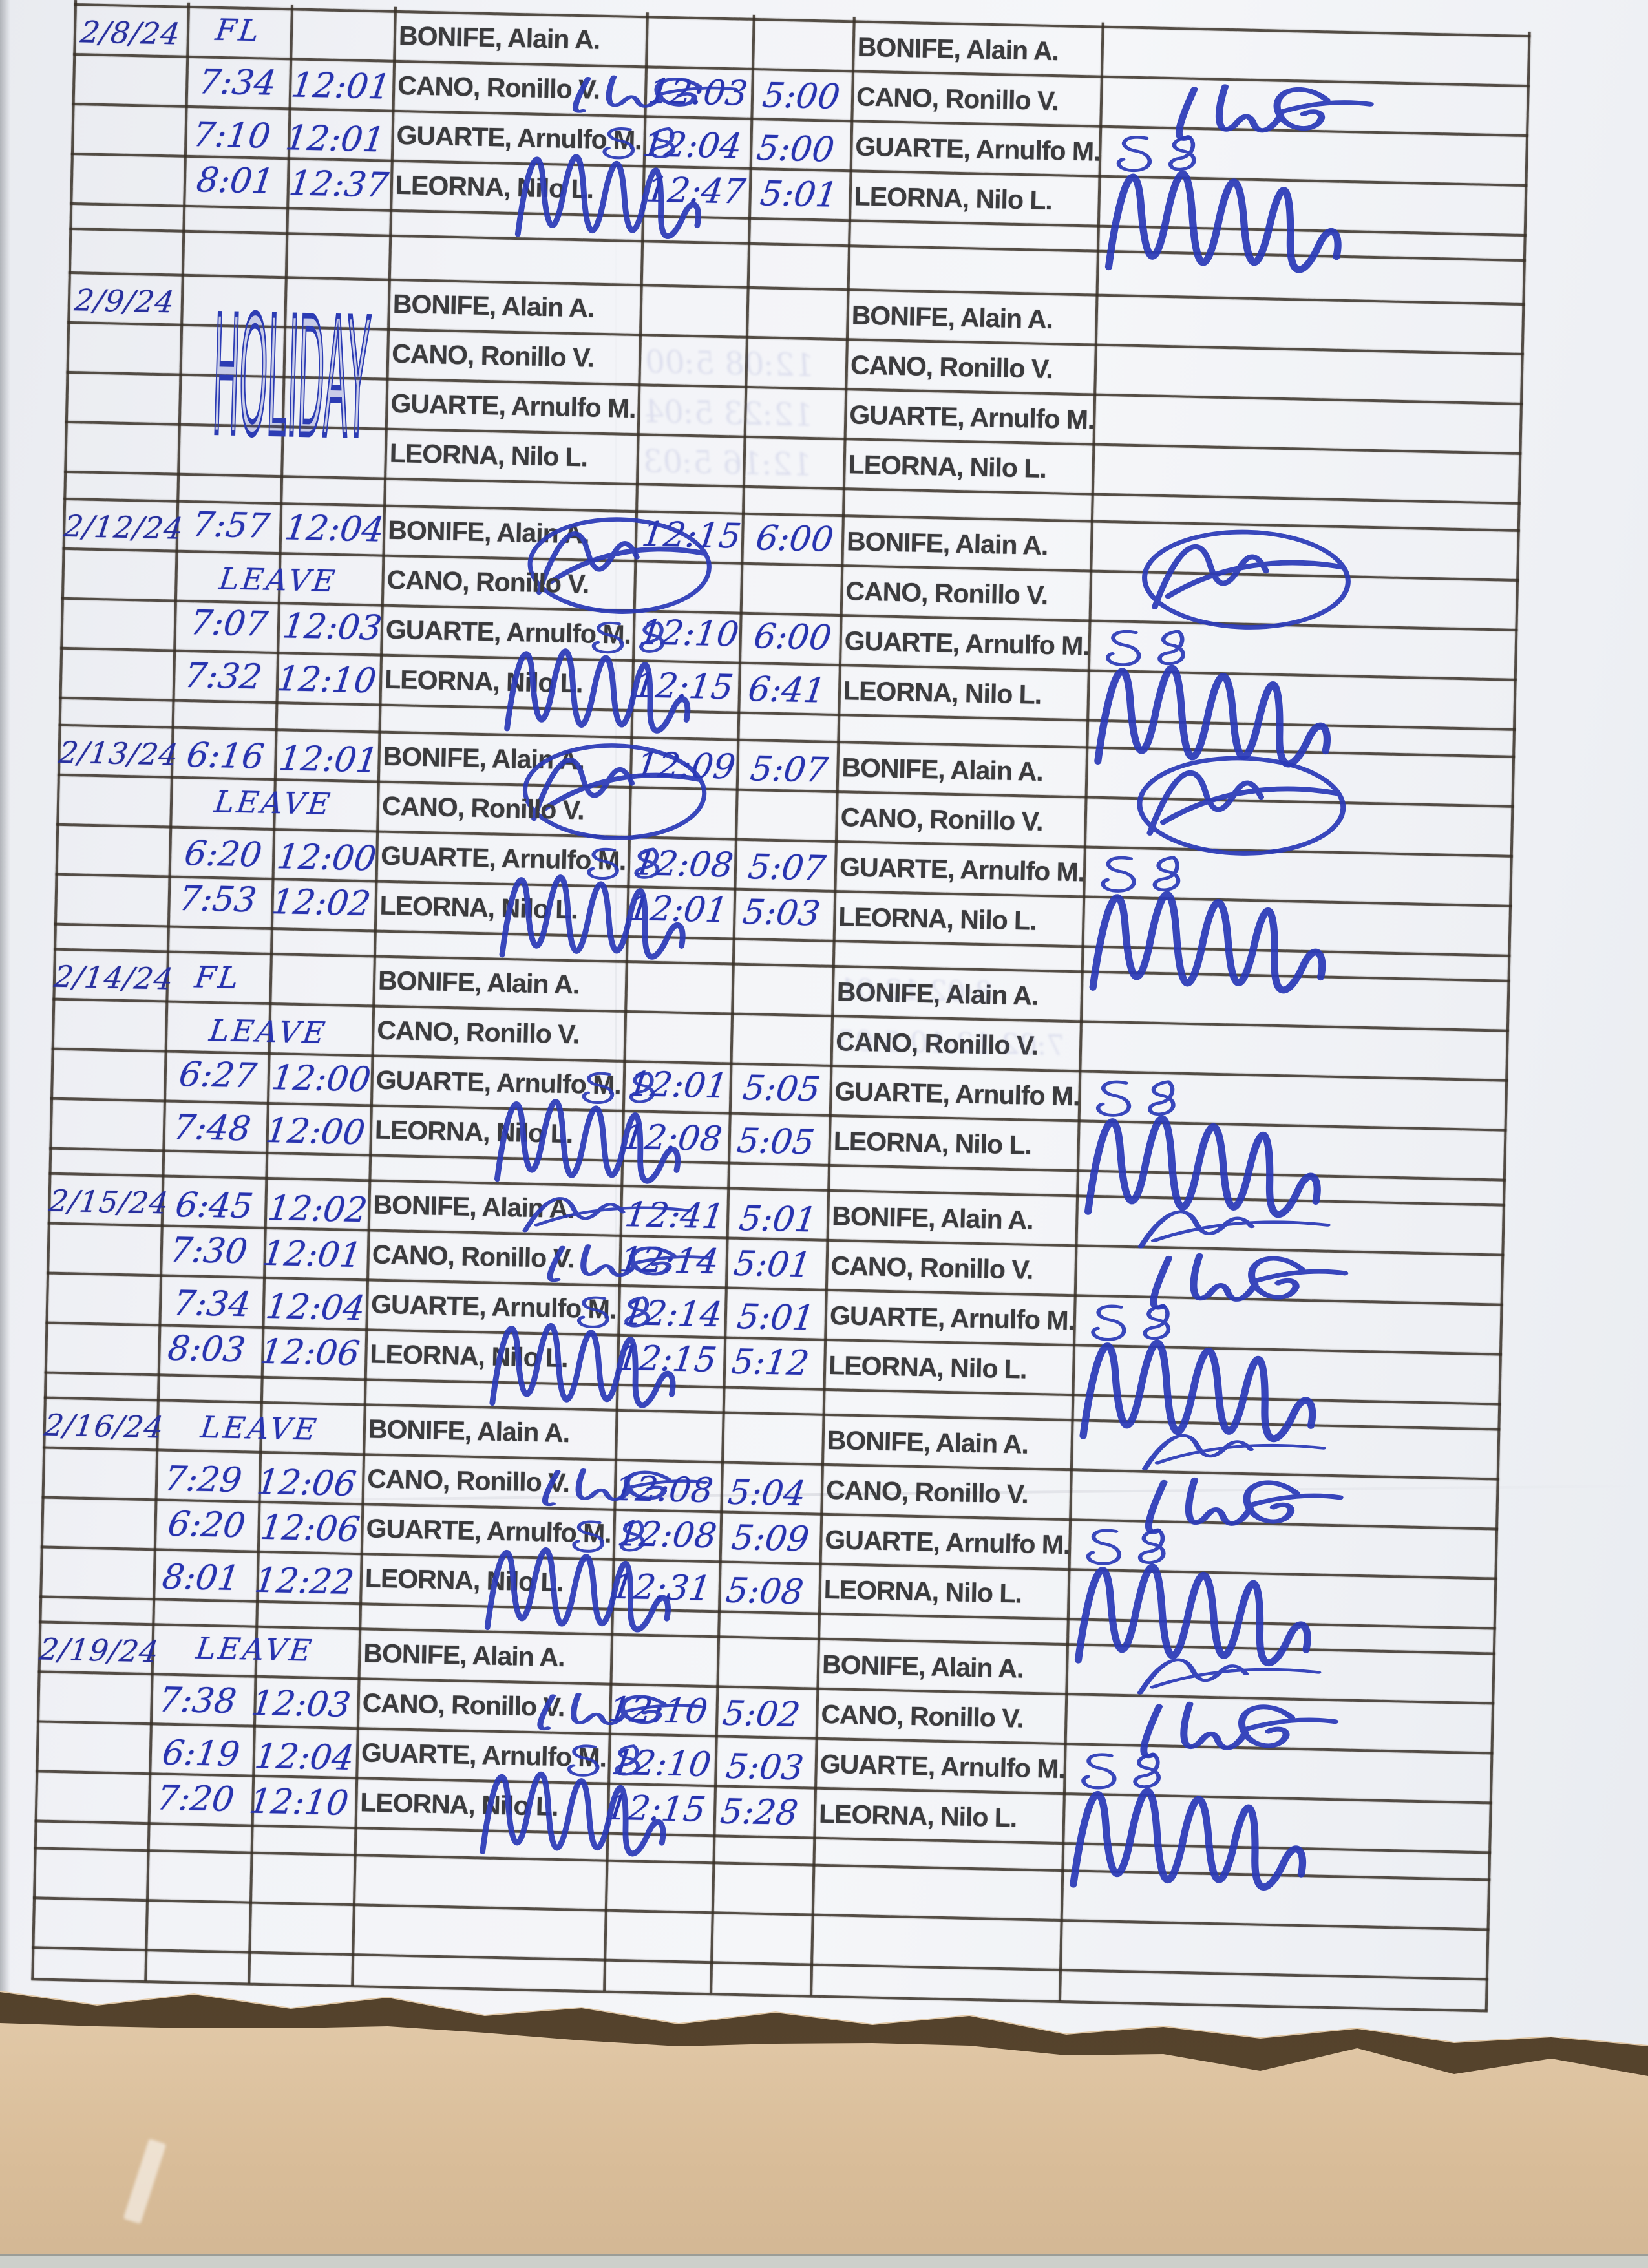 The height and width of the screenshot is (2268, 1648). What do you see at coordinates (130, 33) in the screenshot?
I see `date-cell: 2/8/24` at bounding box center [130, 33].